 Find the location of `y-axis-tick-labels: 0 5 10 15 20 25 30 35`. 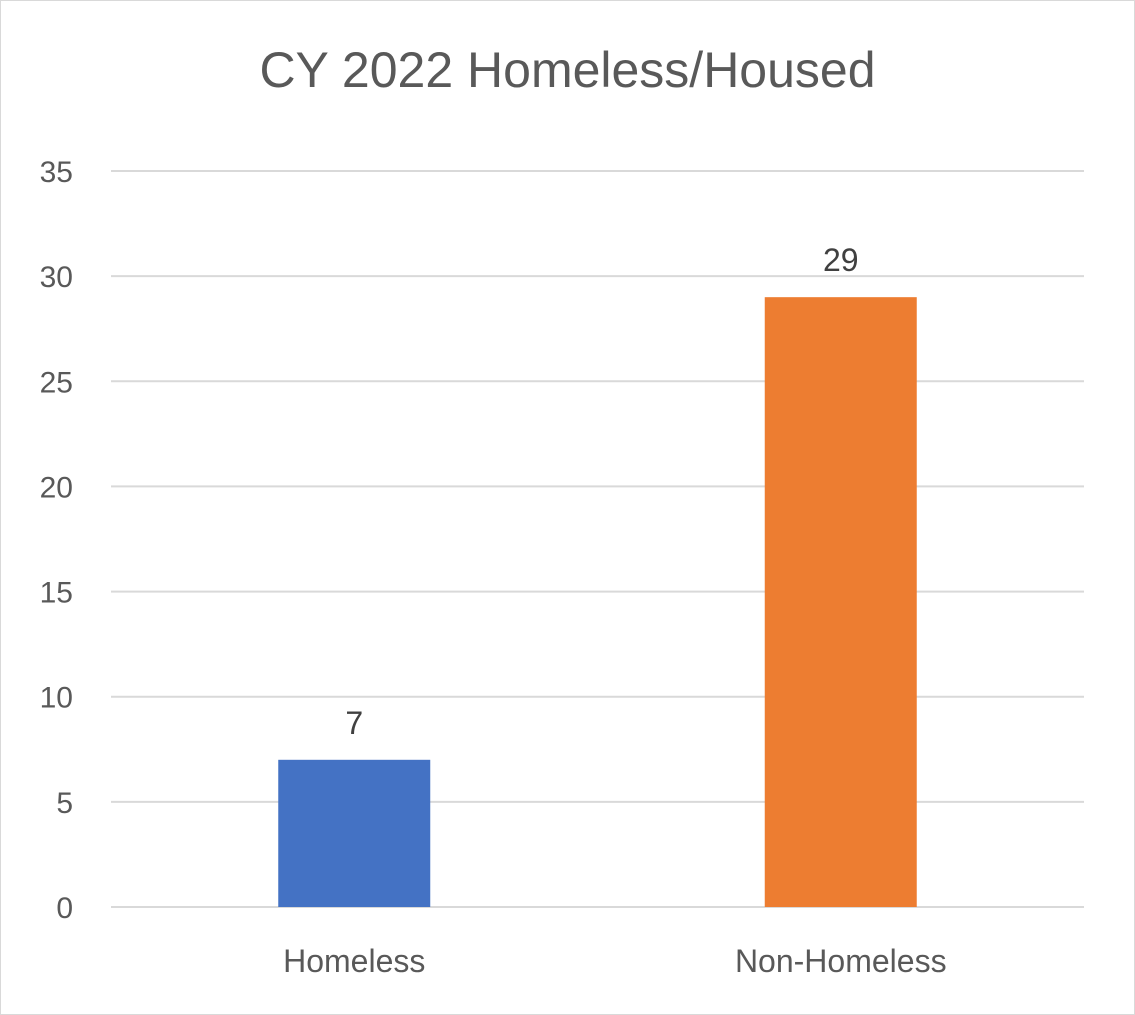

y-axis-tick-labels: 0 5 10 15 20 25 30 35 is located at coordinates (56, 540).